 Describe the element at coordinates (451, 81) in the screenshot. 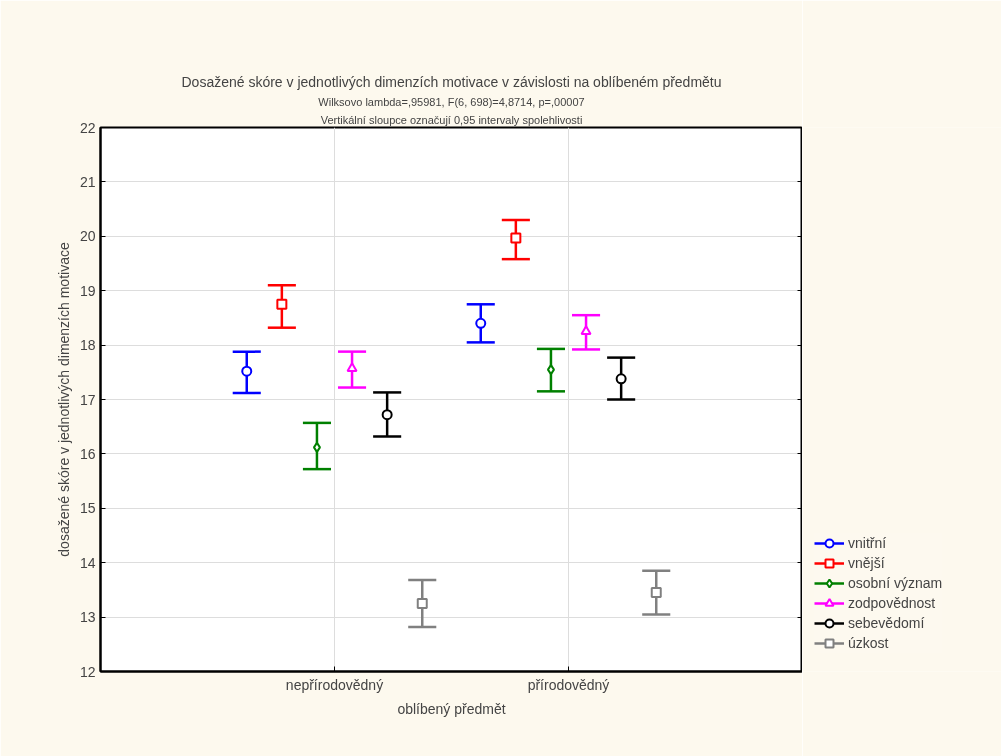

I see `chart-title: Dosažené skóre v jednotlivých dimenzích motivace v závislosti na oblíbeném předmětu` at that location.